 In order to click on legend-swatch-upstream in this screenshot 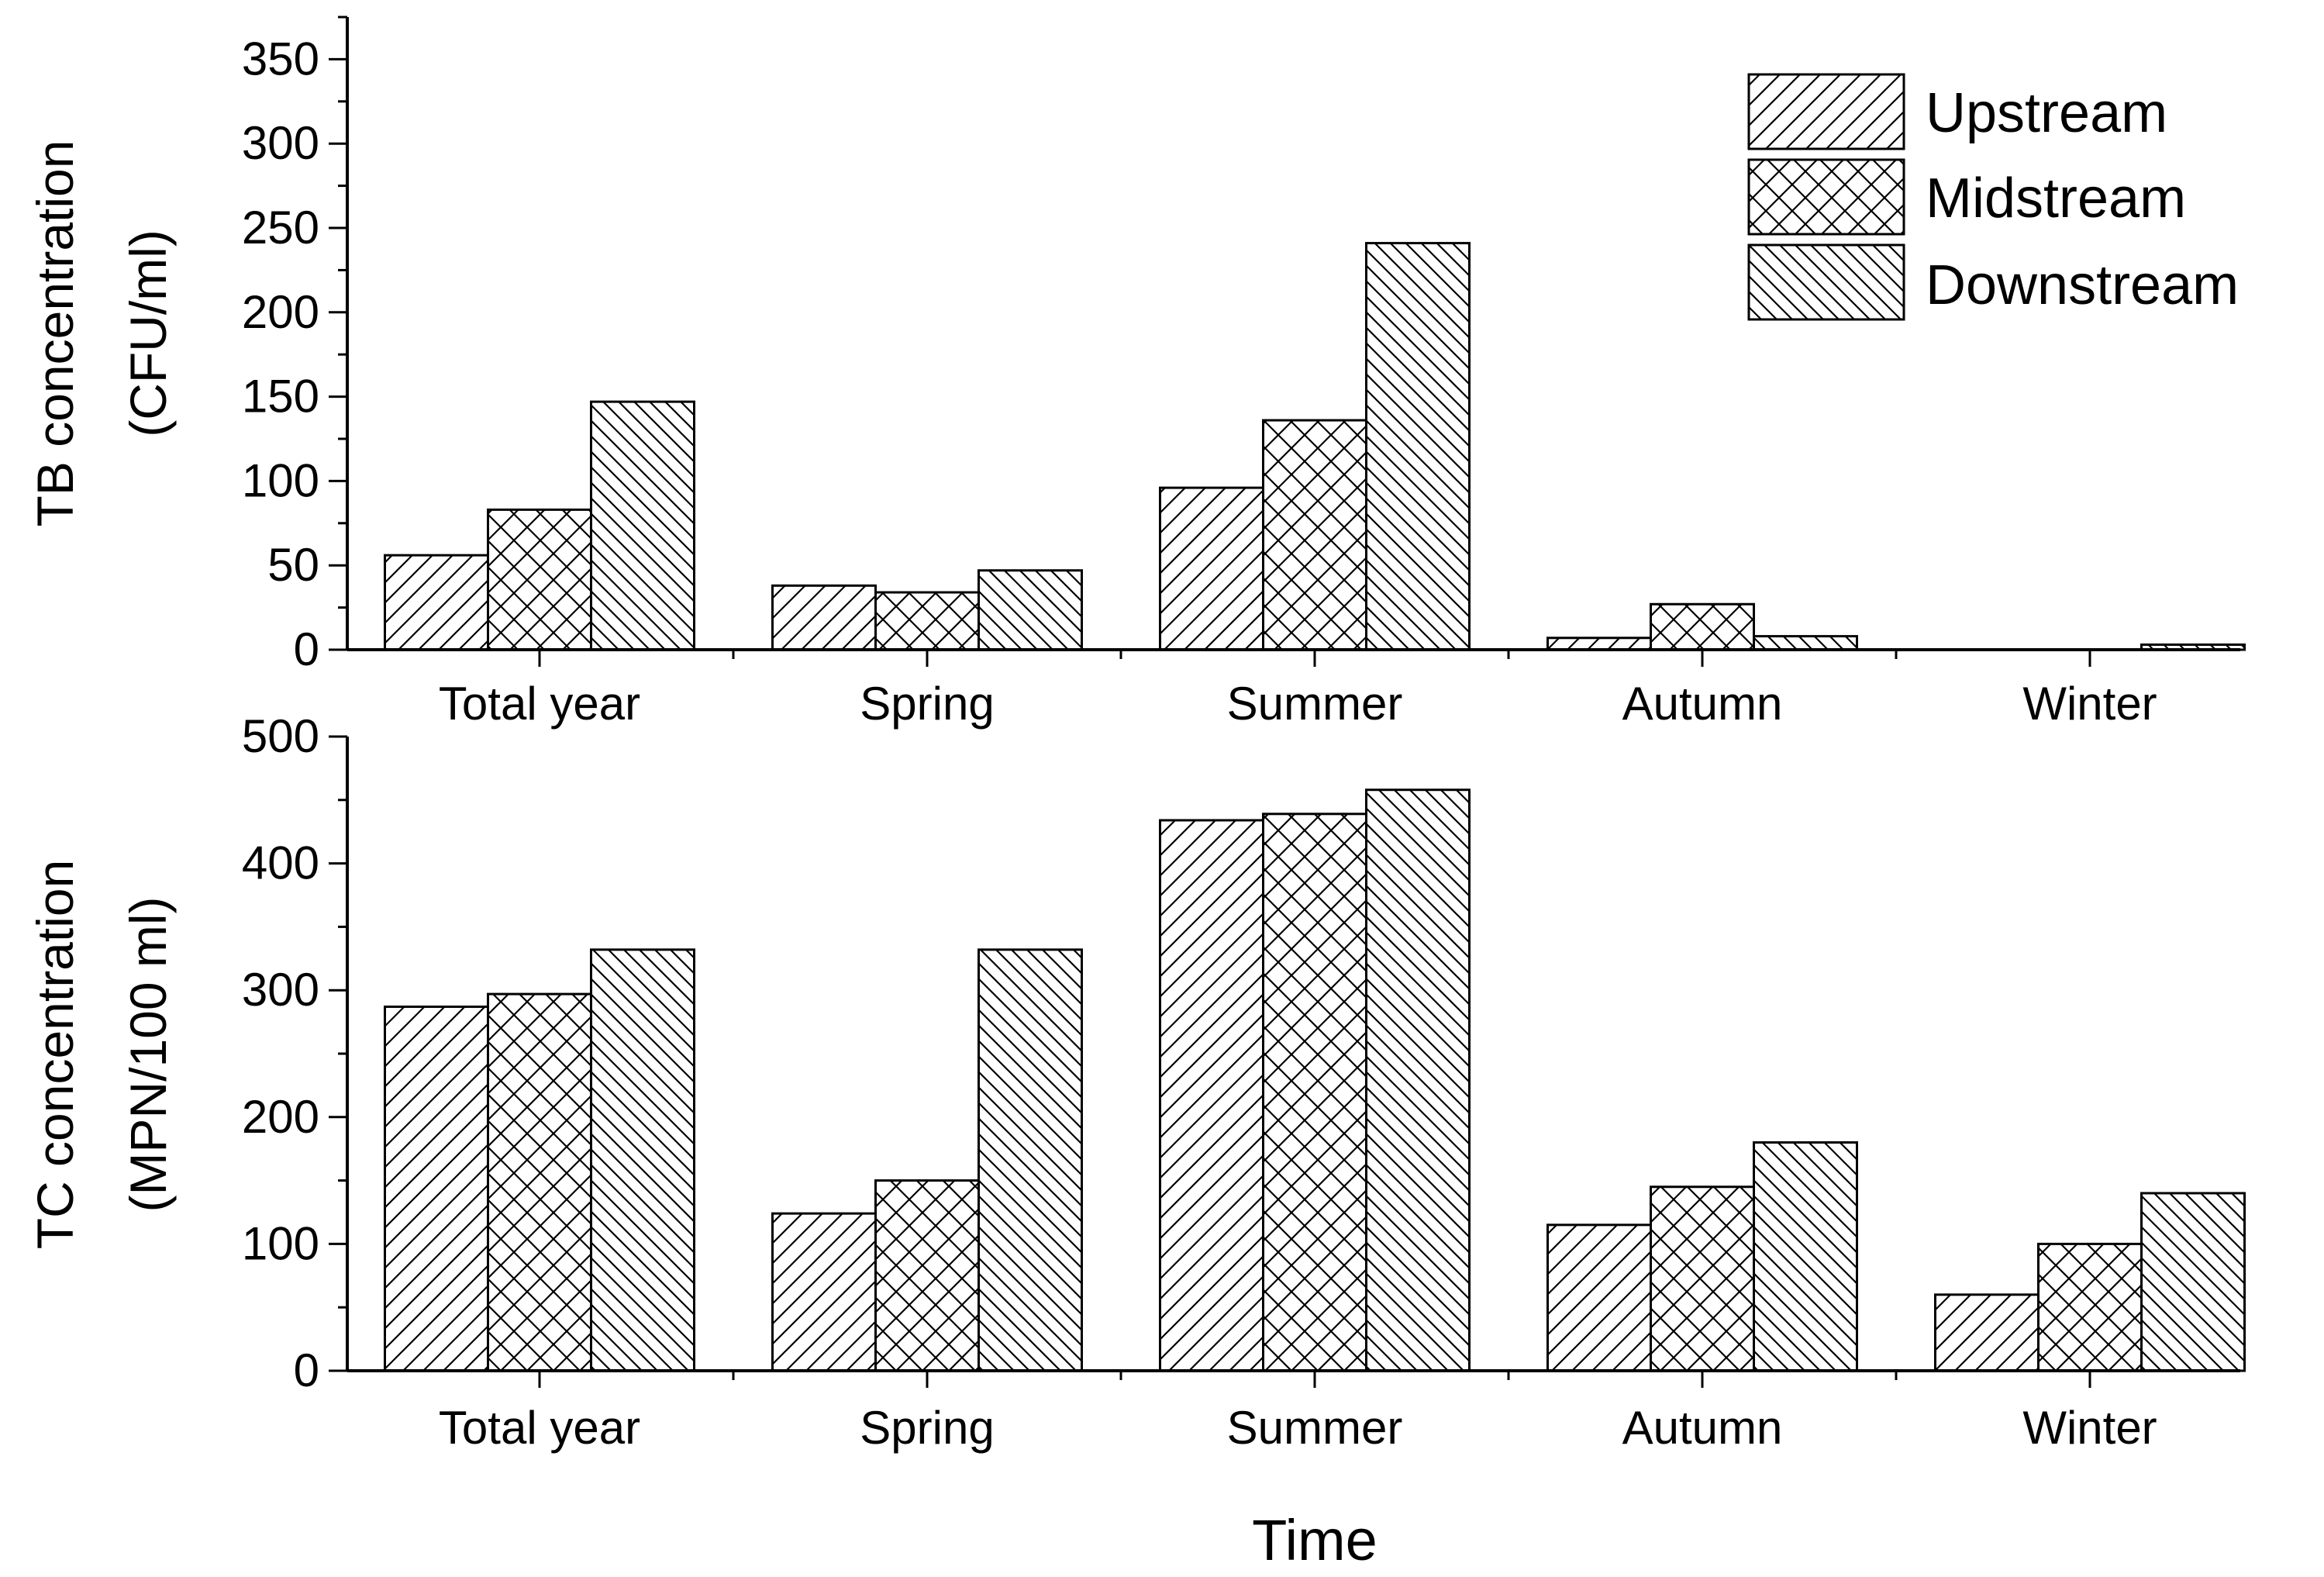, I will do `click(1826, 111)`.